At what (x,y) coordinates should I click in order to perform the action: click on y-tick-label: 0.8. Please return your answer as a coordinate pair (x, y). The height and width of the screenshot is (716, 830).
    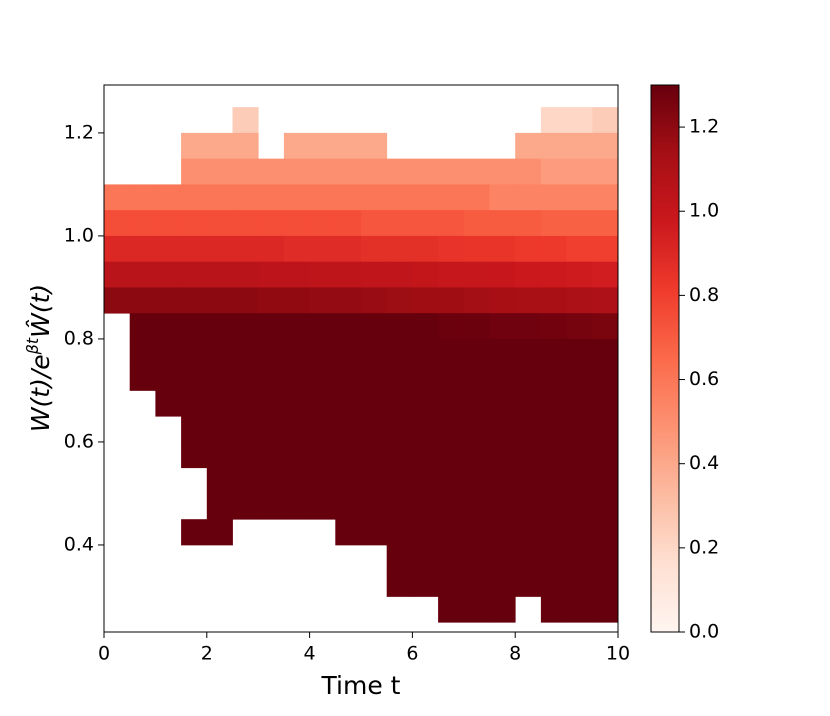
    Looking at the image, I should click on (79, 338).